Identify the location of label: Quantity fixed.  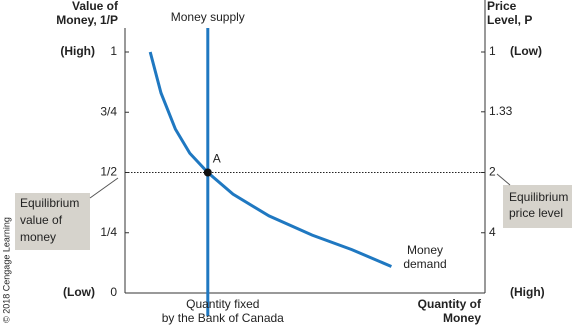
(222, 304).